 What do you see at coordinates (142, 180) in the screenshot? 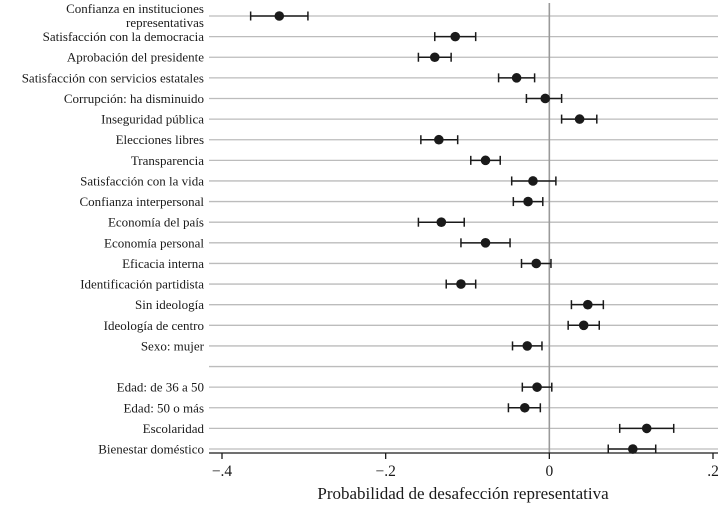
I see `category-label: Satisfacción con la vida` at bounding box center [142, 180].